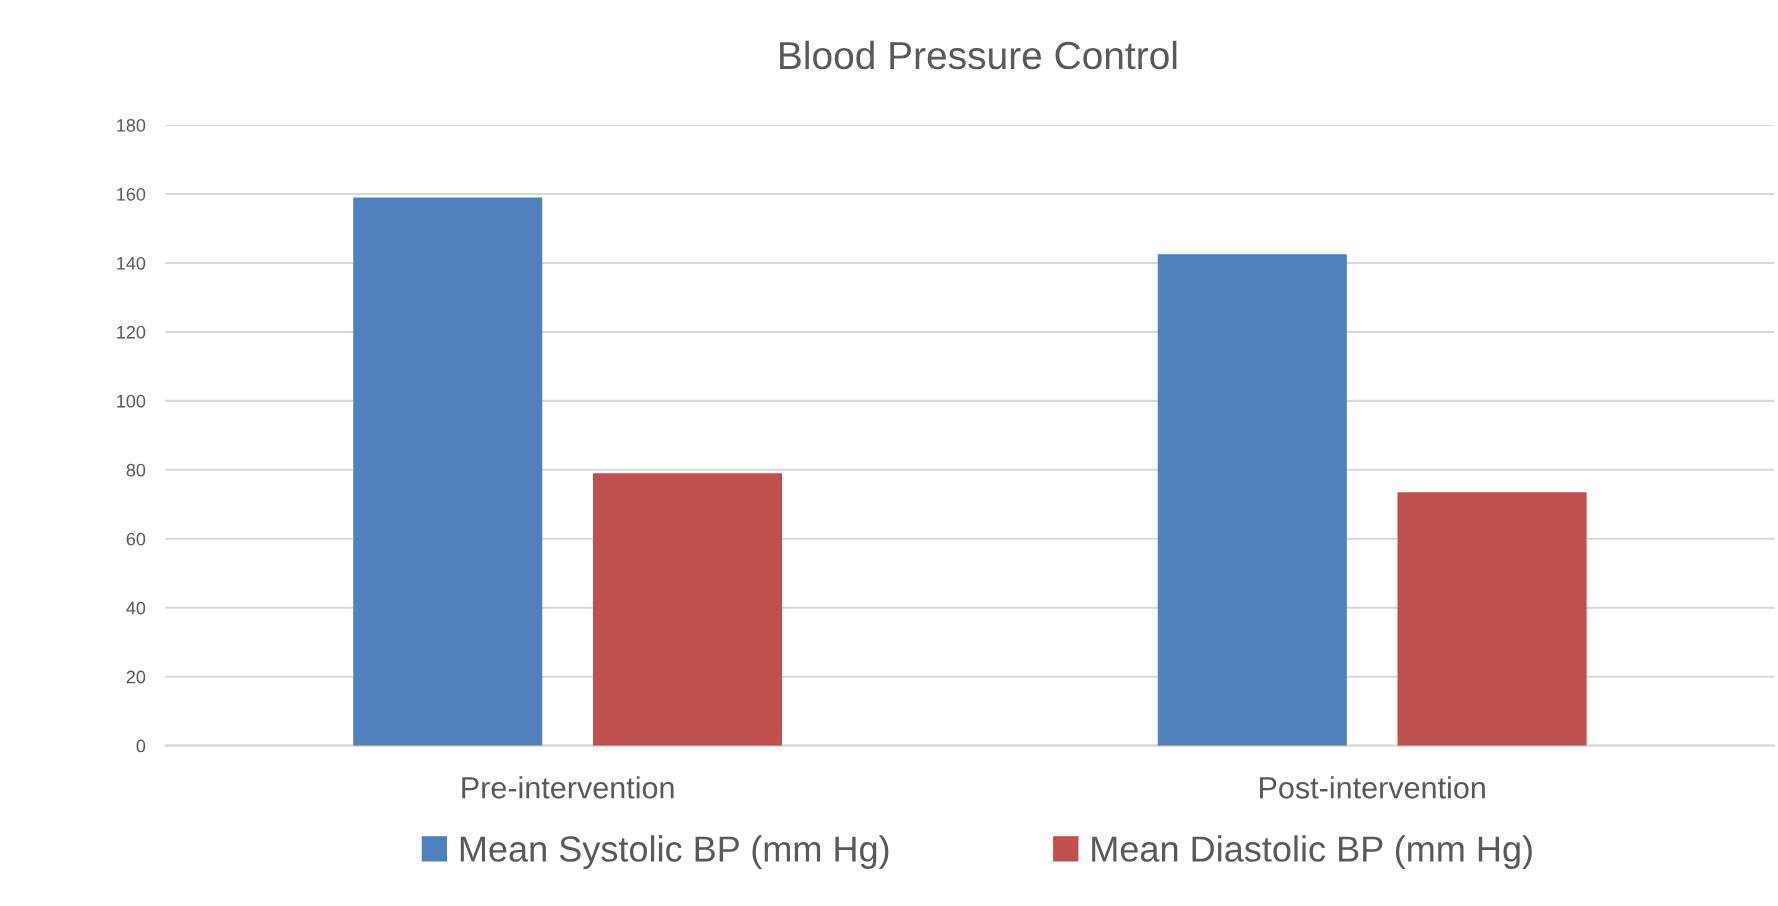 This screenshot has width=1778, height=906. Describe the element at coordinates (136, 608) in the screenshot. I see `y-tick-label: 40` at that location.